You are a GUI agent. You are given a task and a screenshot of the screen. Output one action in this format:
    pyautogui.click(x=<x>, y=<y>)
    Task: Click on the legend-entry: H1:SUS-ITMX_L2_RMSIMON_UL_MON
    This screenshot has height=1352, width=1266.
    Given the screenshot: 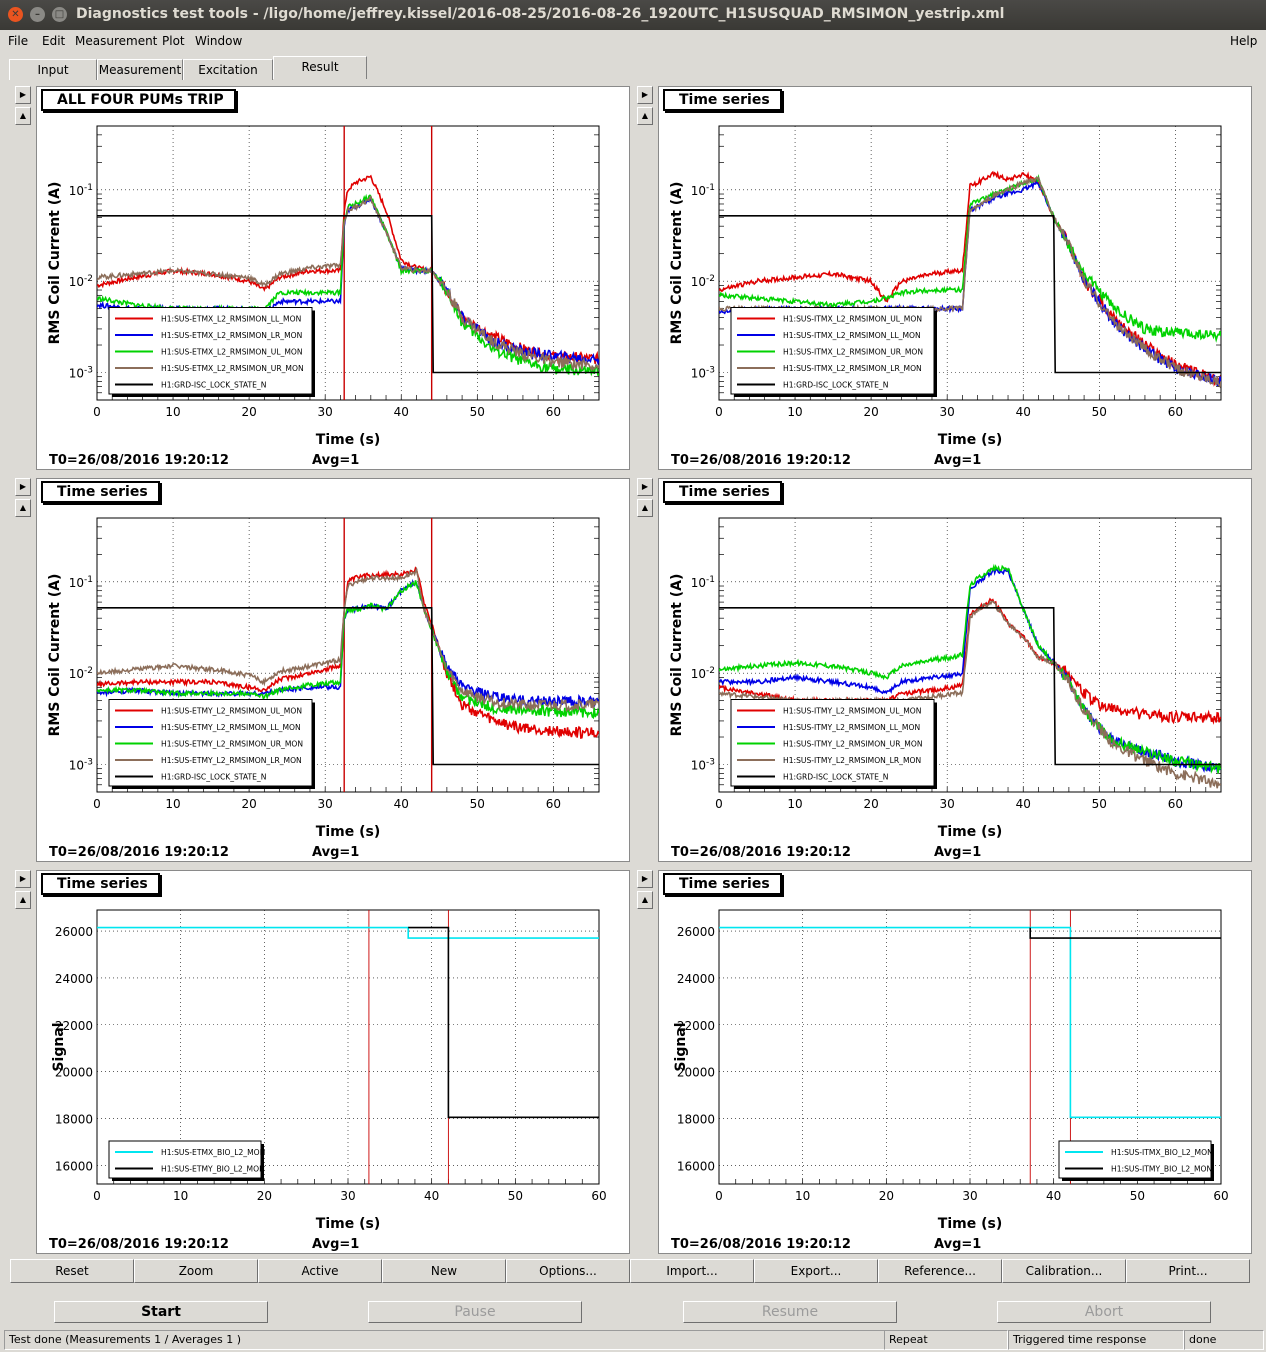 What is the action you would take?
    pyautogui.click(x=852, y=319)
    